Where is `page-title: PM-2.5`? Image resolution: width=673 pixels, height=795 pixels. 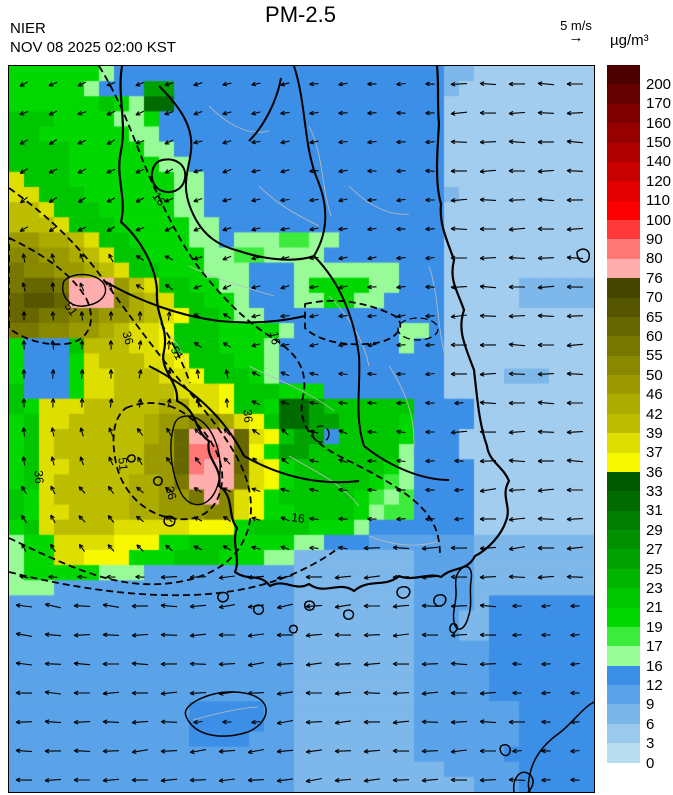
page-title: PM-2.5 is located at coordinates (300, 14).